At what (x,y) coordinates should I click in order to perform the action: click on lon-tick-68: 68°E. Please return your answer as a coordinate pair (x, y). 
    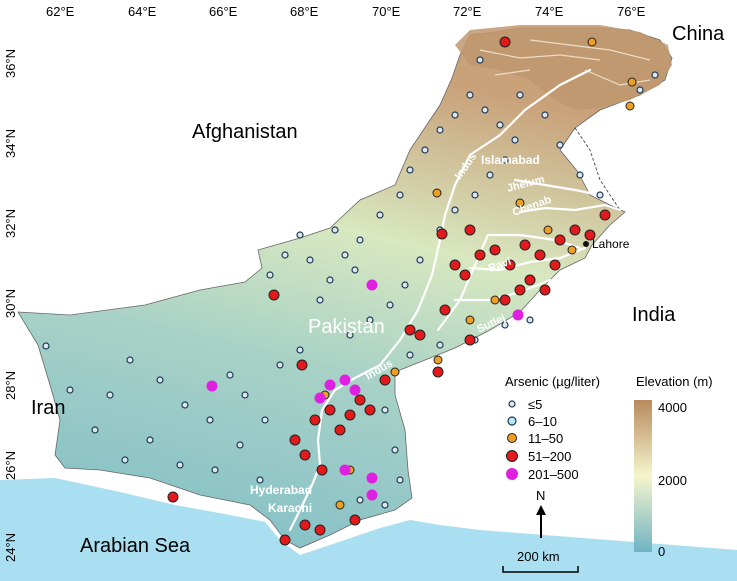
    Looking at the image, I should click on (304, 11).